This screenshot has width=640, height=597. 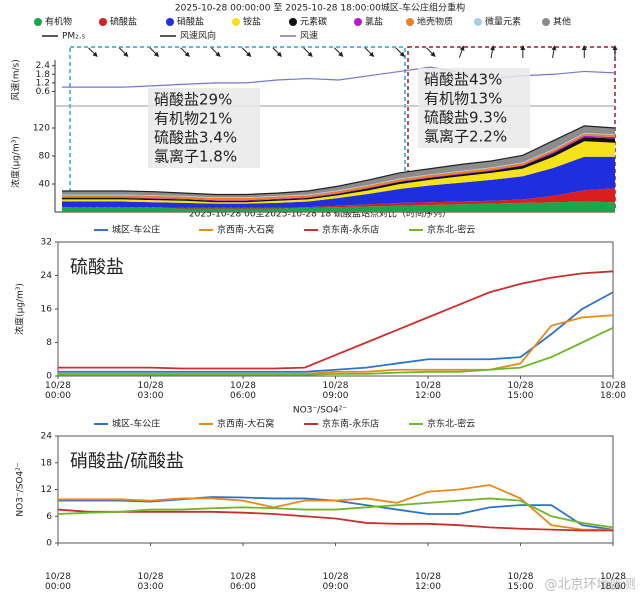 What do you see at coordinates (43, 83) in the screenshot?
I see `y2-tick-label: 1.2` at bounding box center [43, 83].